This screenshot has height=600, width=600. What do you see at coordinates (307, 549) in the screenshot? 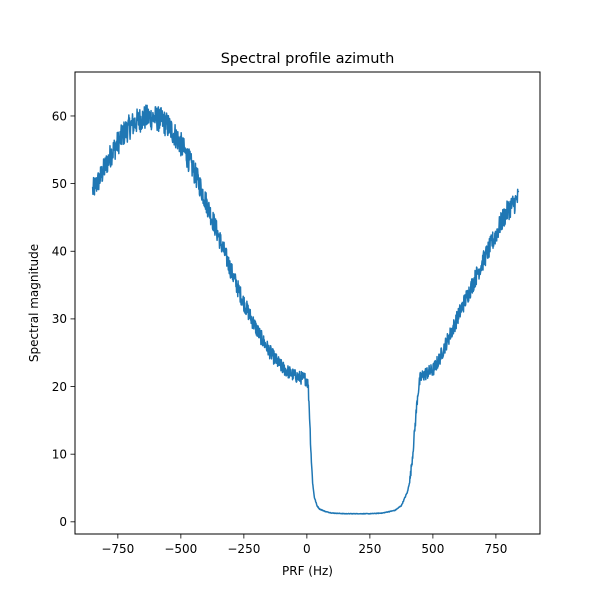
I see `x-tick-label: 0` at bounding box center [307, 549].